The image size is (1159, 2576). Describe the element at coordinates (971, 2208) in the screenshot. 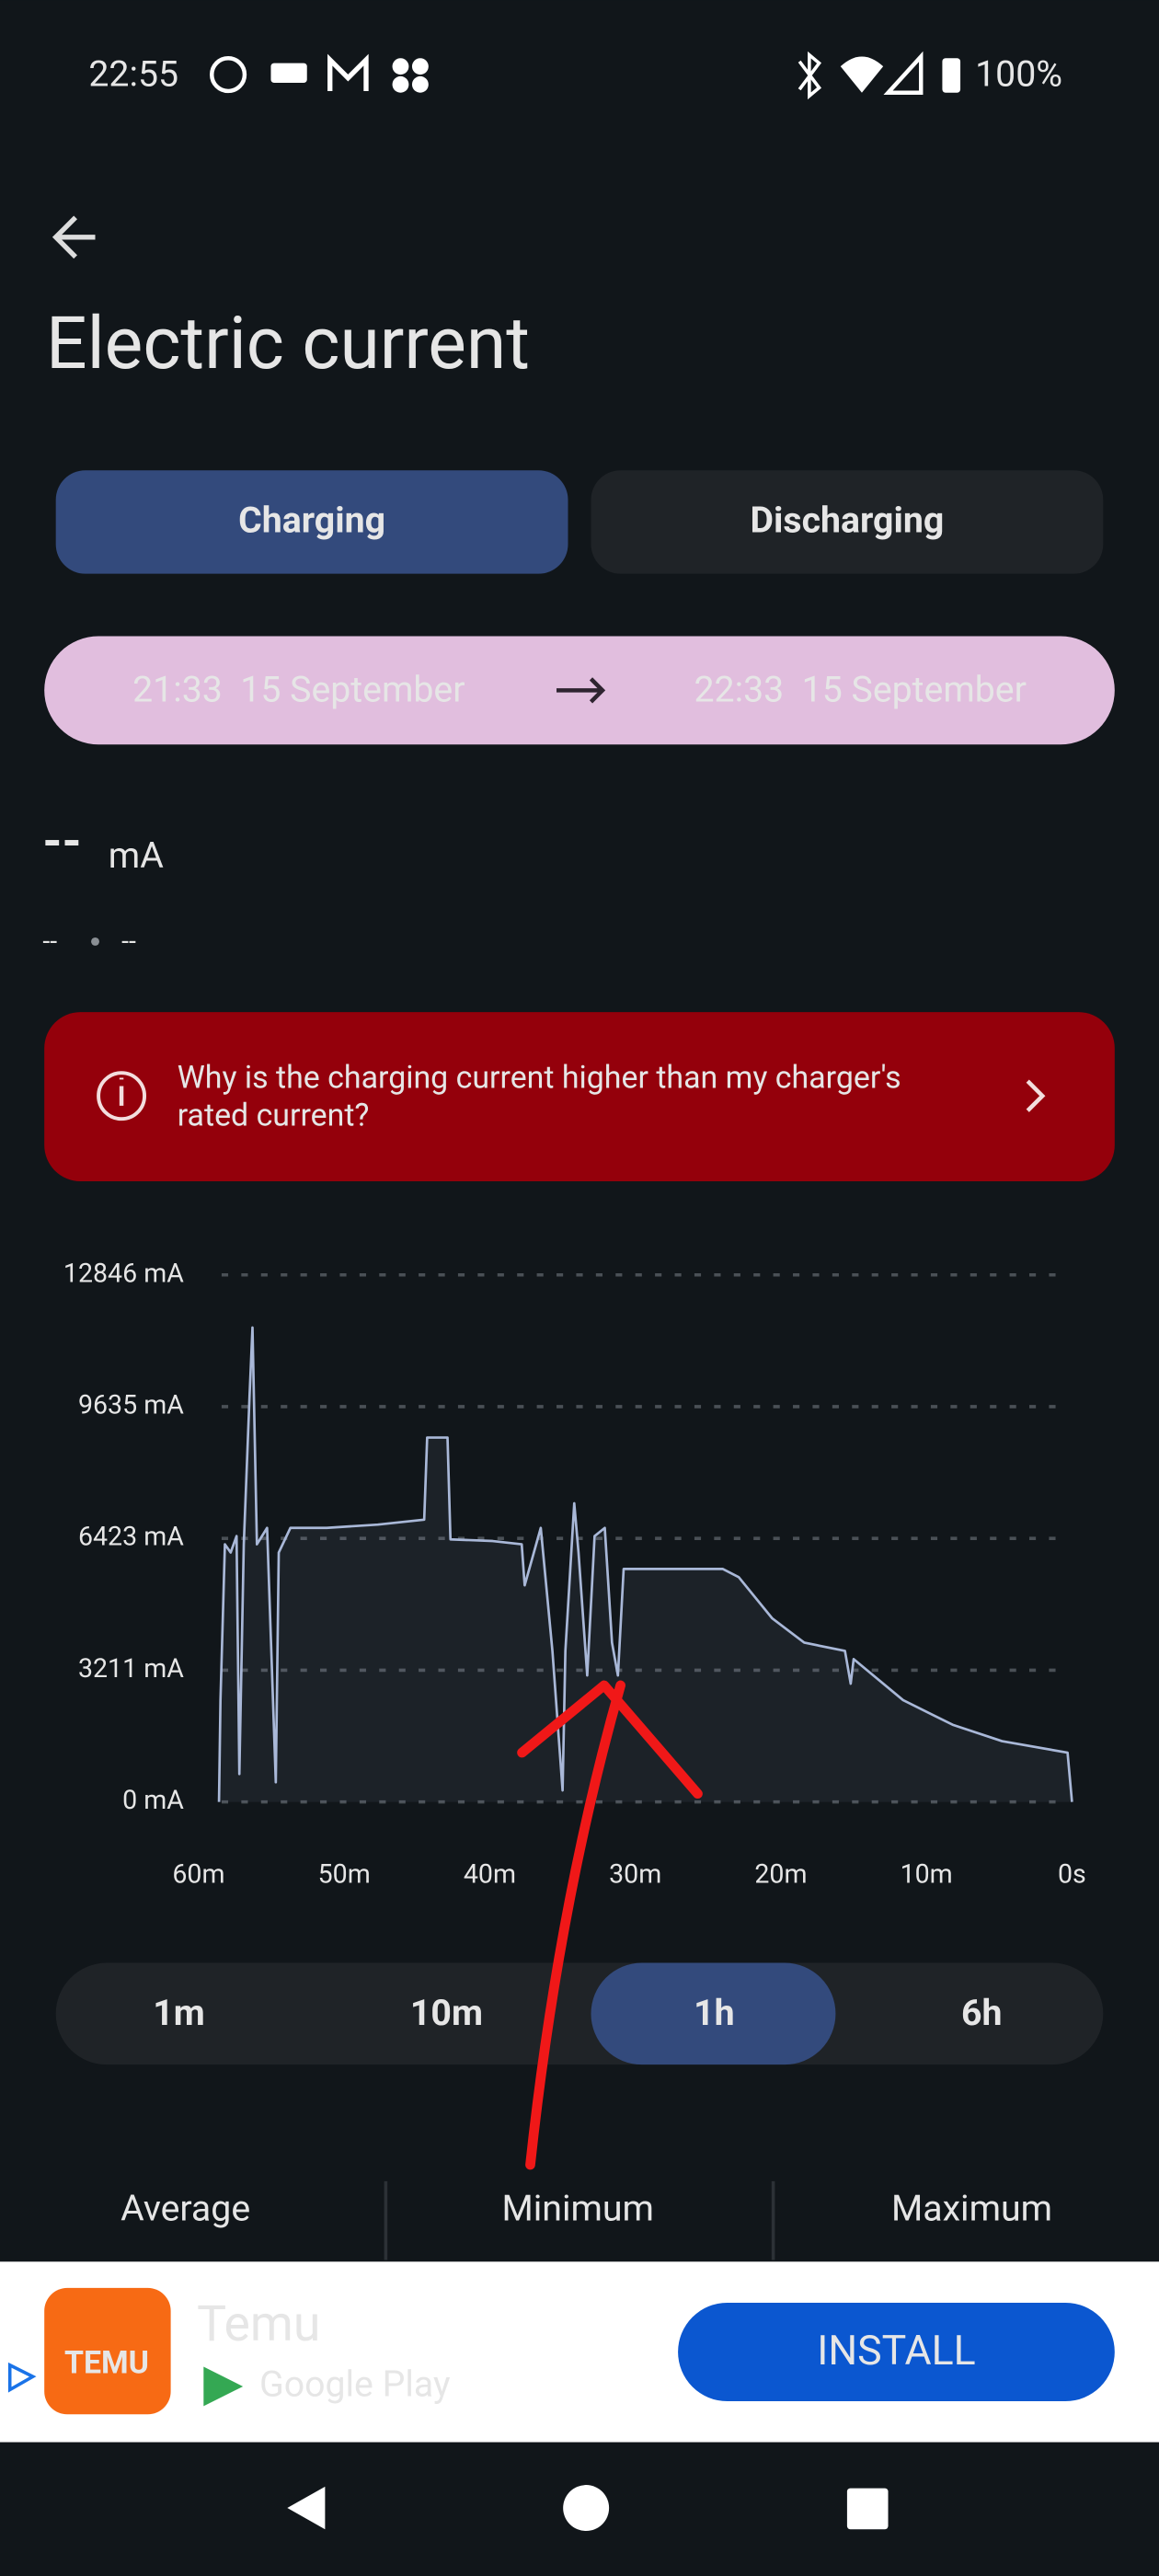

I see `stat-label: Maximum` at that location.